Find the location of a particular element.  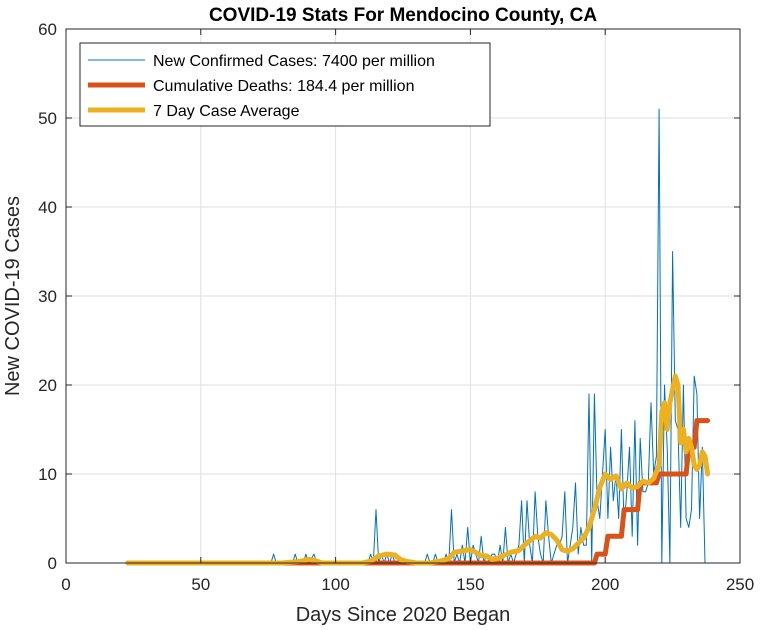

x-tick-label: 250 is located at coordinates (740, 584).